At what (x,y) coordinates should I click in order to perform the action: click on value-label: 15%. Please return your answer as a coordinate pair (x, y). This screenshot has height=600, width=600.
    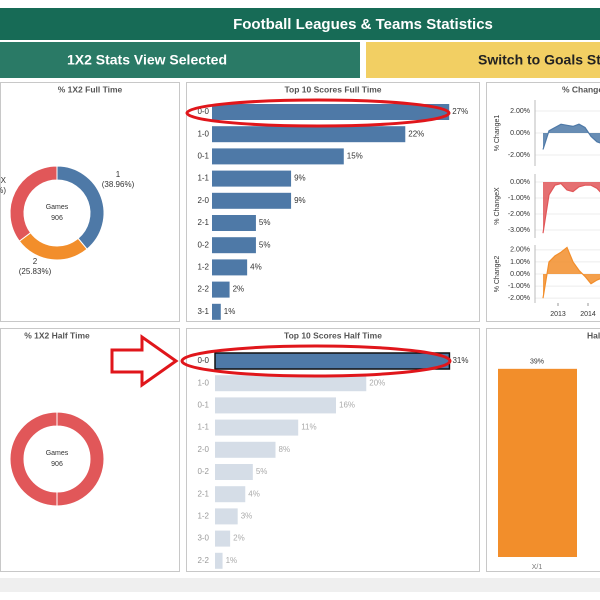
    Looking at the image, I should click on (355, 156).